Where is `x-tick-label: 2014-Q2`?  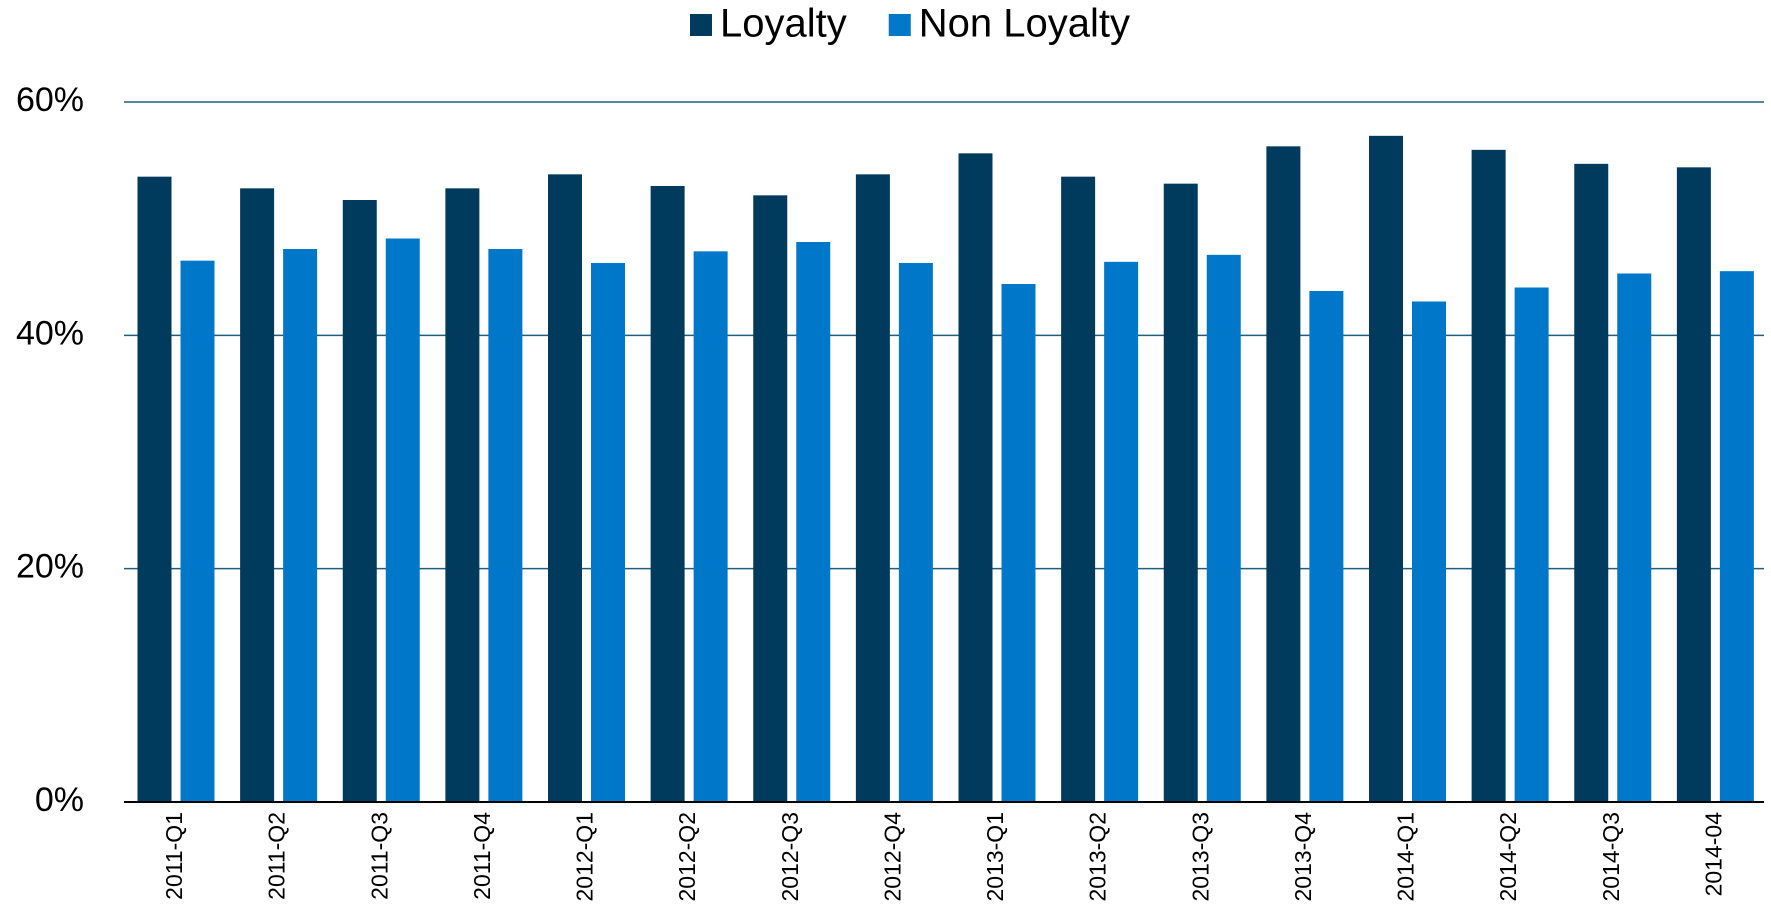 x-tick-label: 2014-Q2 is located at coordinates (1508, 857).